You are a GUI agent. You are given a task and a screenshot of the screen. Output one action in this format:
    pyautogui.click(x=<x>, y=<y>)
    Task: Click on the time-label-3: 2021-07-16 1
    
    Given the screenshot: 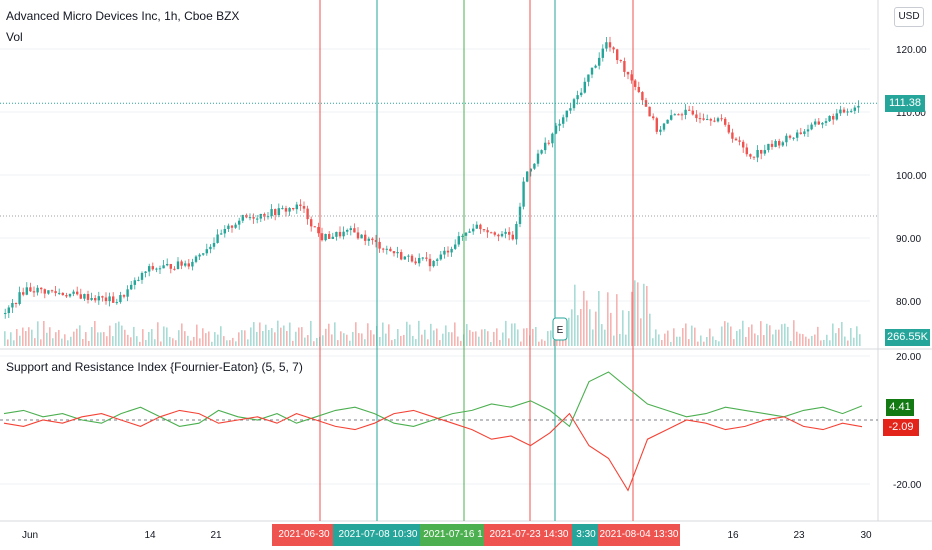 What is the action you would take?
    pyautogui.click(x=453, y=535)
    